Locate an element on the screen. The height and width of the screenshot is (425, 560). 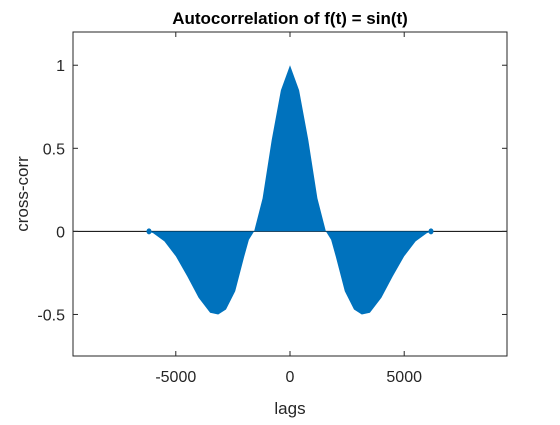
y-axis-label: cross-corr is located at coordinates (22, 194).